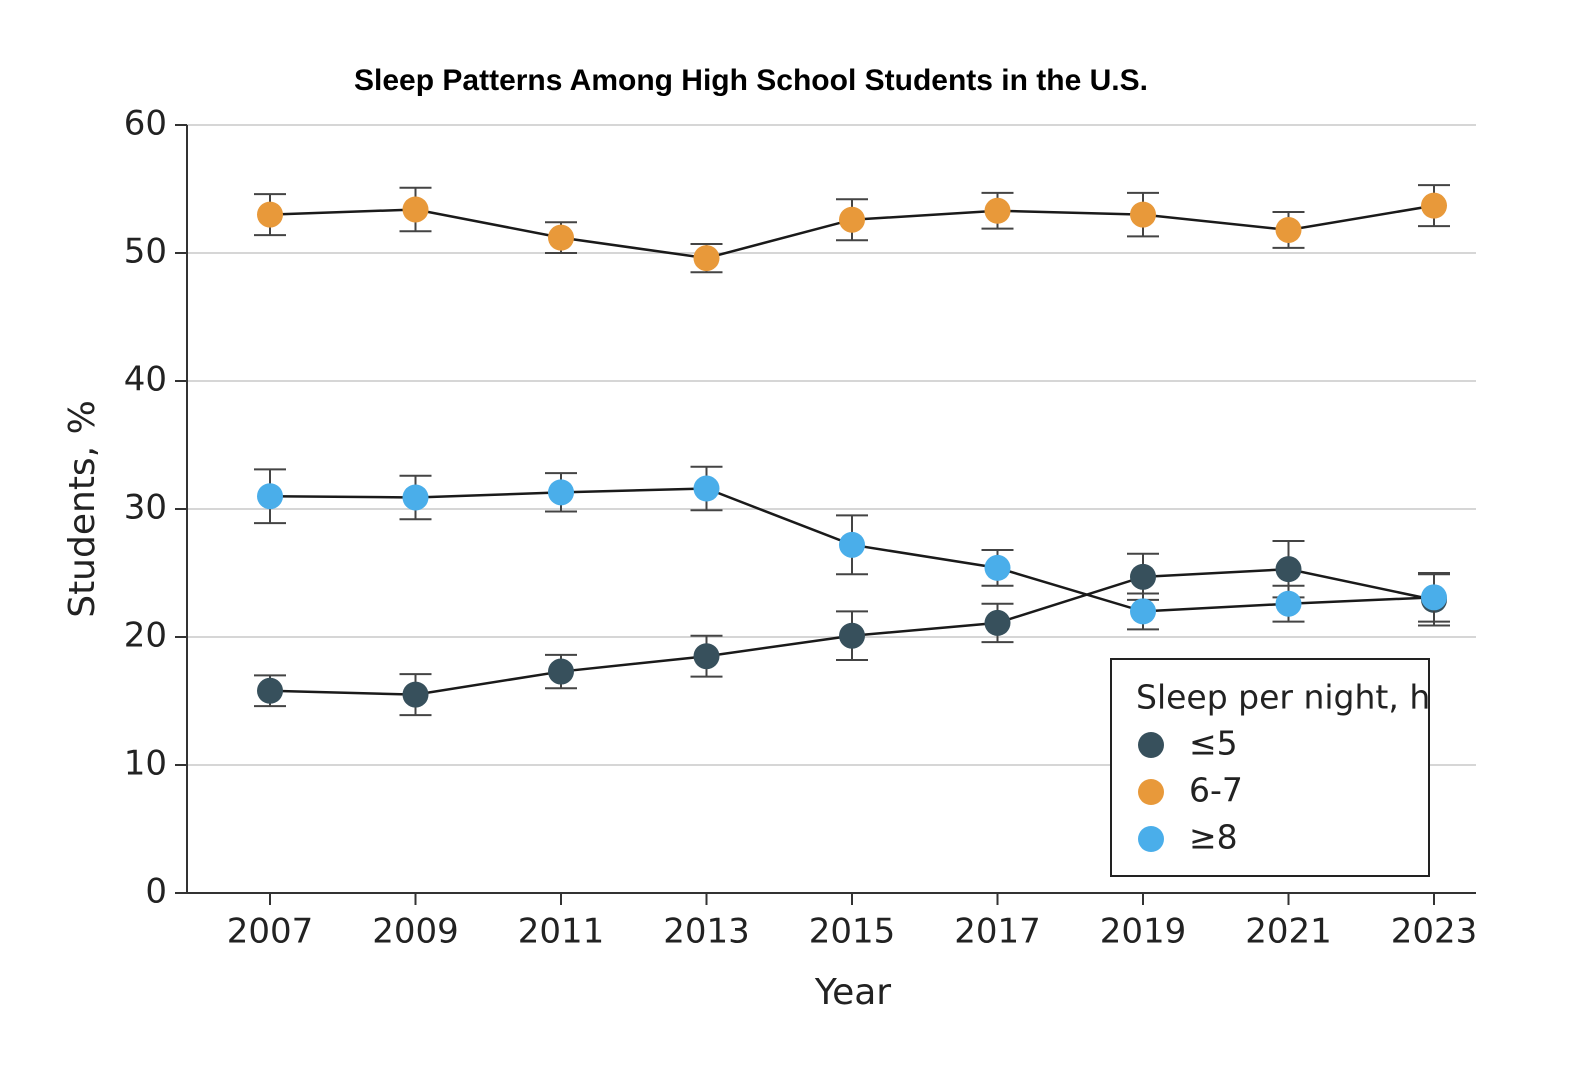 The height and width of the screenshot is (1076, 1584). Describe the element at coordinates (415, 932) in the screenshot. I see `x-tick-label: 2009` at that location.